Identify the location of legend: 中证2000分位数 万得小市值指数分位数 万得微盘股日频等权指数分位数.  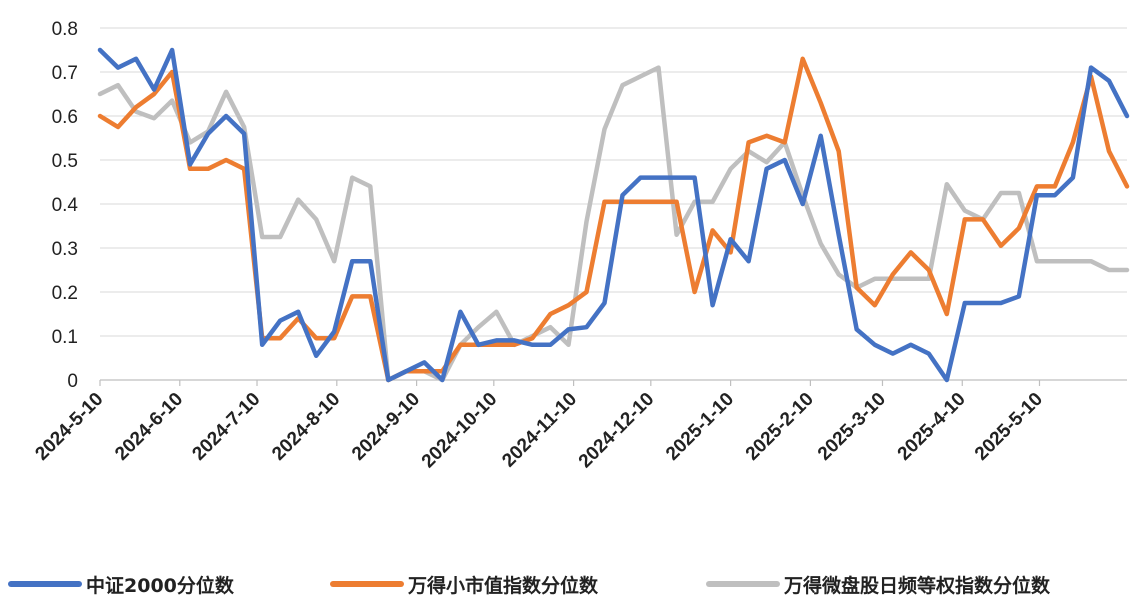
(571, 584).